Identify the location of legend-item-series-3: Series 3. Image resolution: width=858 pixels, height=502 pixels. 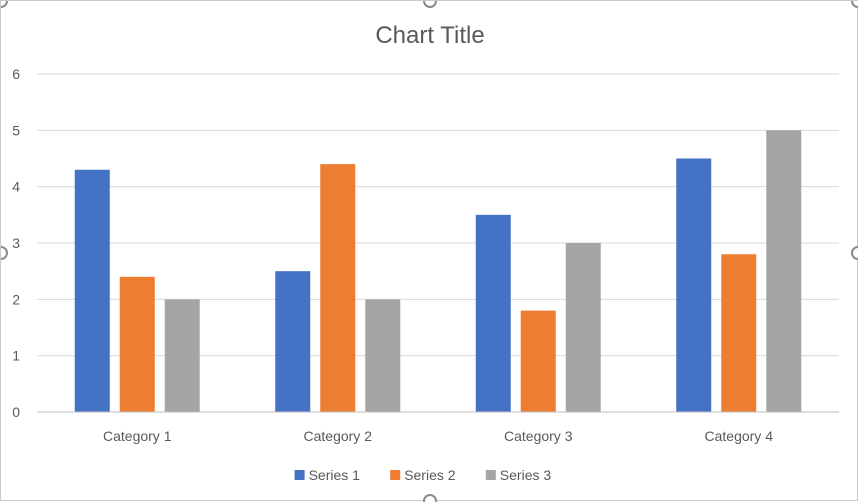
(518, 475).